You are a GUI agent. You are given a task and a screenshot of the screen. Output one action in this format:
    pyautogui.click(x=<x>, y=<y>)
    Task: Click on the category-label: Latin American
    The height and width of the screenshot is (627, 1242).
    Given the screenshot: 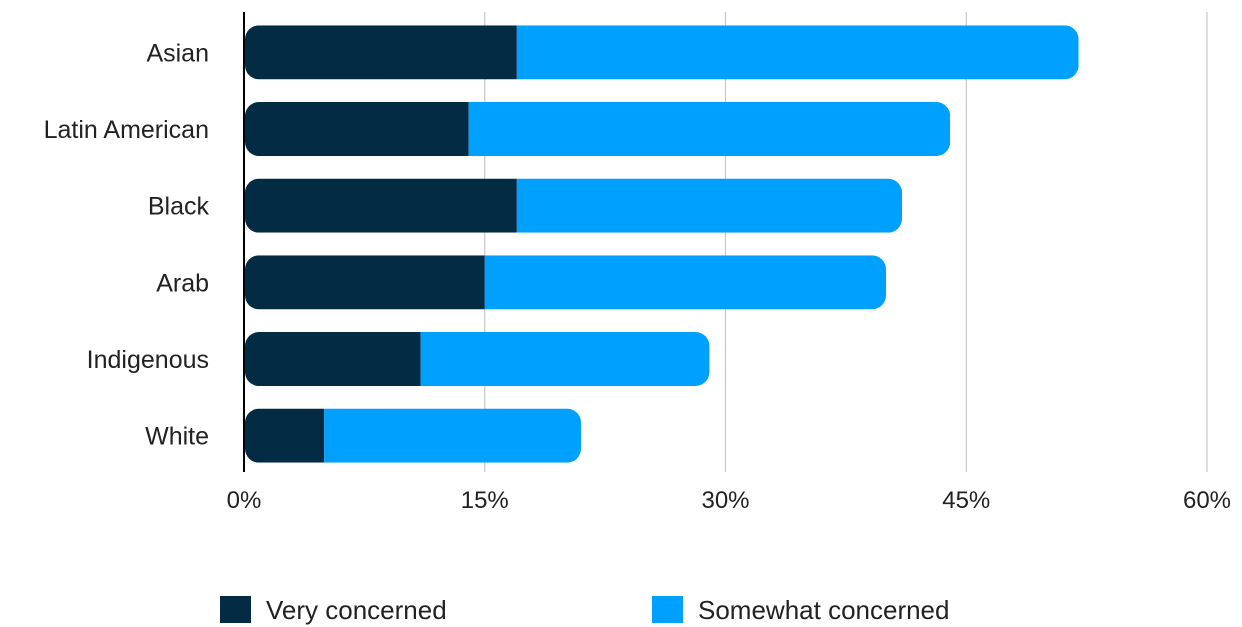 What is the action you would take?
    pyautogui.click(x=126, y=130)
    